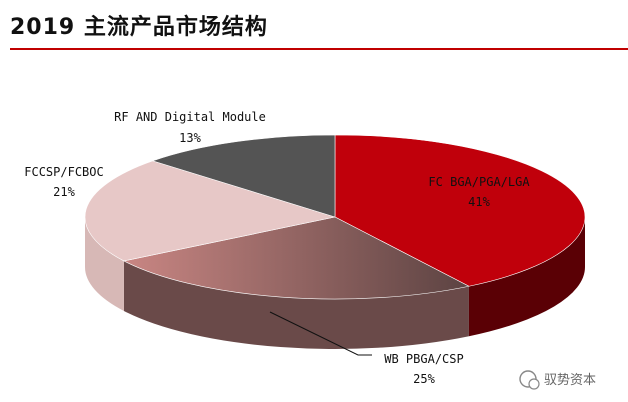  I want to click on label-fc-bga-name: FC BGA/PGA/LGA, so click(479, 182).